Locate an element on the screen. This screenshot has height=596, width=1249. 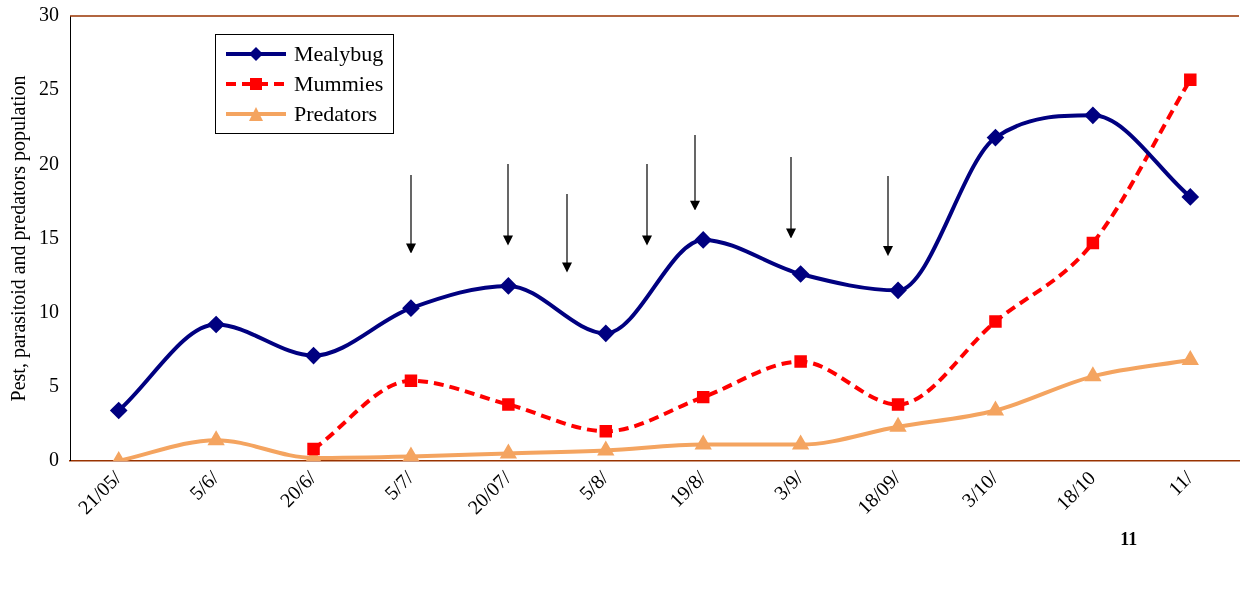
y-tick-label: 0 is located at coordinates (54, 459).